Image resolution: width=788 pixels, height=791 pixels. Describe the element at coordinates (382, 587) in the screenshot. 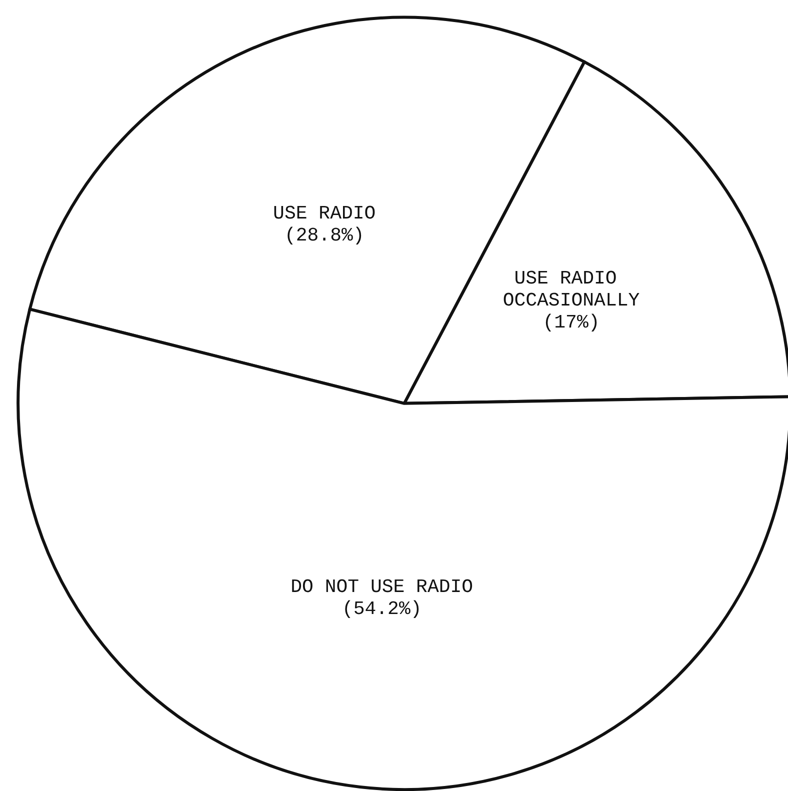

I see `slice-label: DO NOT USE RADIO` at that location.